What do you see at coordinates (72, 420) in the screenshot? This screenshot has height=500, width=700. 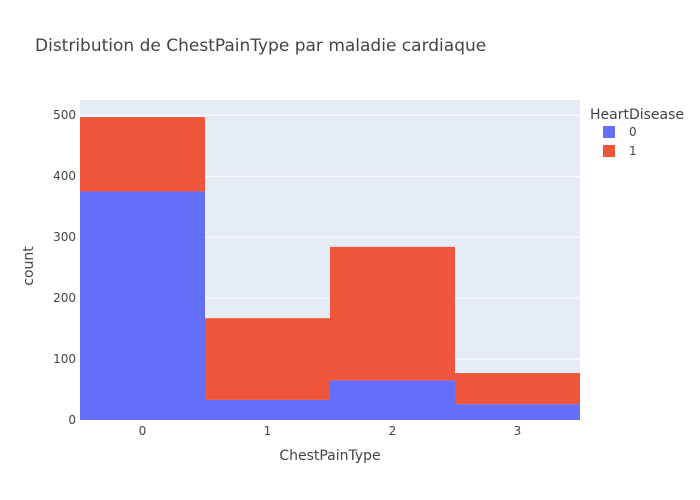 I see `y-tick-label: 0` at bounding box center [72, 420].